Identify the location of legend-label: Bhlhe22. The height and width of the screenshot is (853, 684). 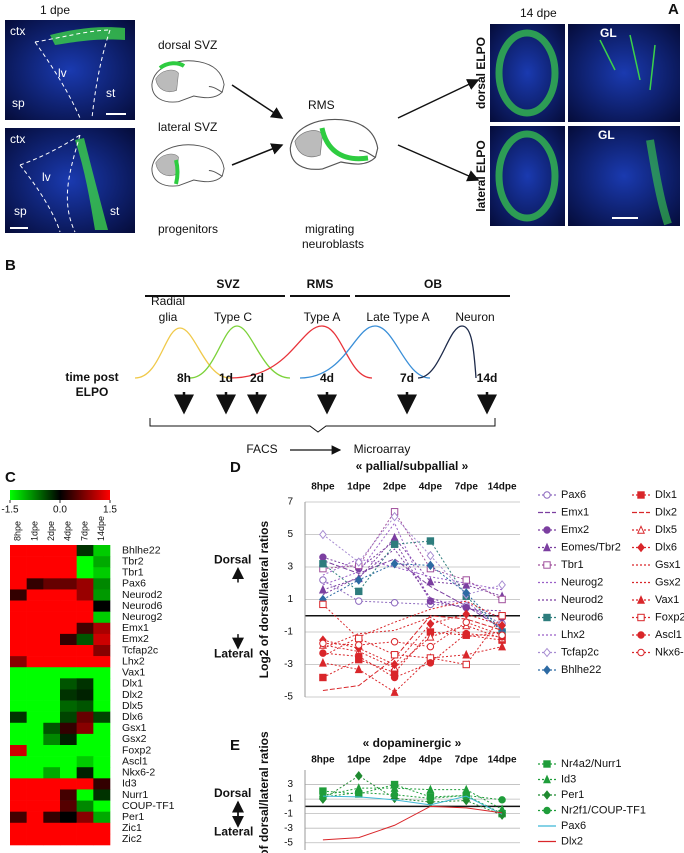
(581, 670).